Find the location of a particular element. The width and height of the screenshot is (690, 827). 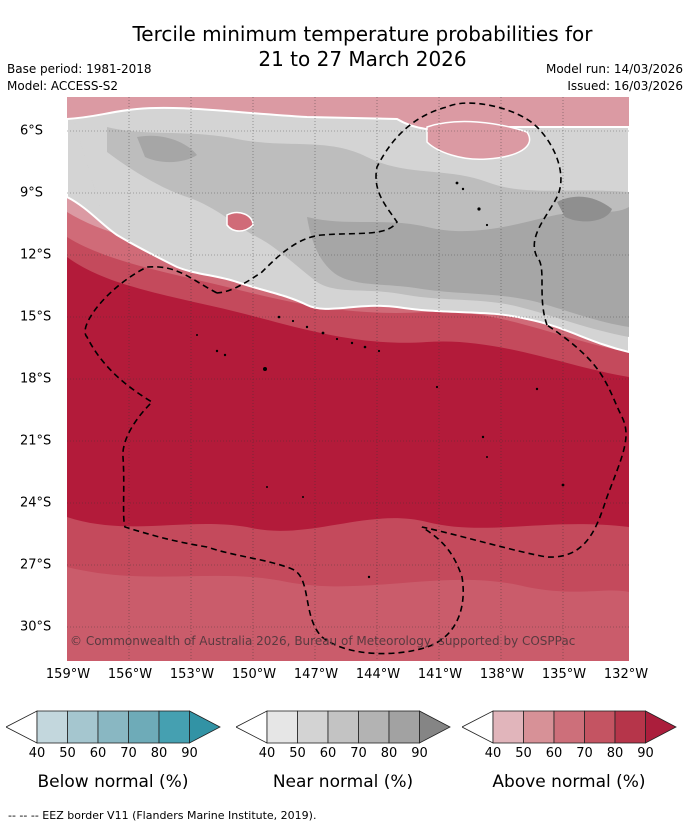

colorbar-above-tick: 40 is located at coordinates (493, 753).